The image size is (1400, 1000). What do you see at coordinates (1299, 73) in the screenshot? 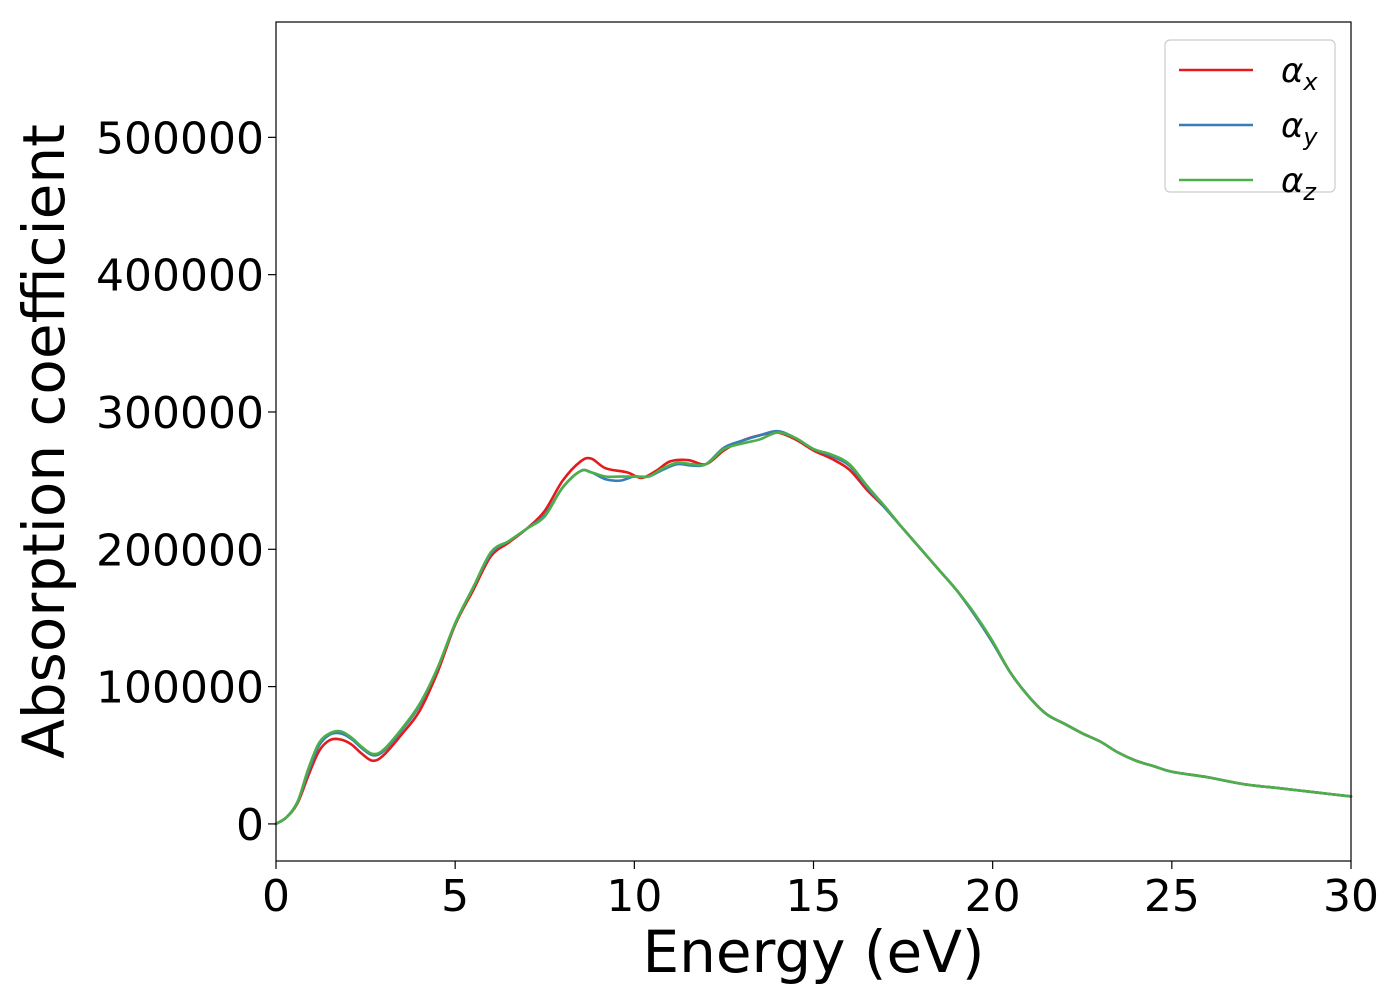
I see `legend-label-x: αx` at bounding box center [1299, 73].